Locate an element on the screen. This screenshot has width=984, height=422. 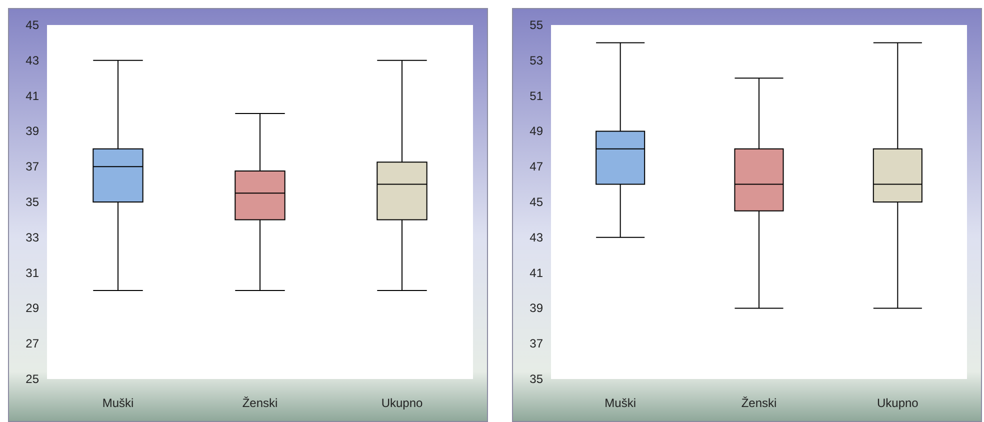
y-tick-label: 29 is located at coordinates (33, 308).